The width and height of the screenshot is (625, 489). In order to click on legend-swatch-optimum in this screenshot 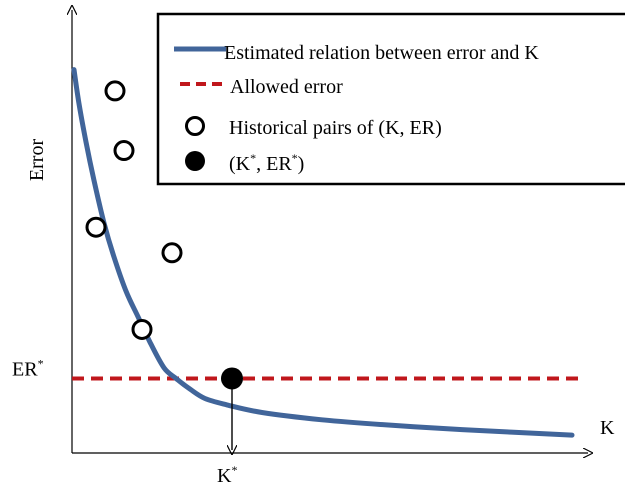, I will do `click(195, 161)`.